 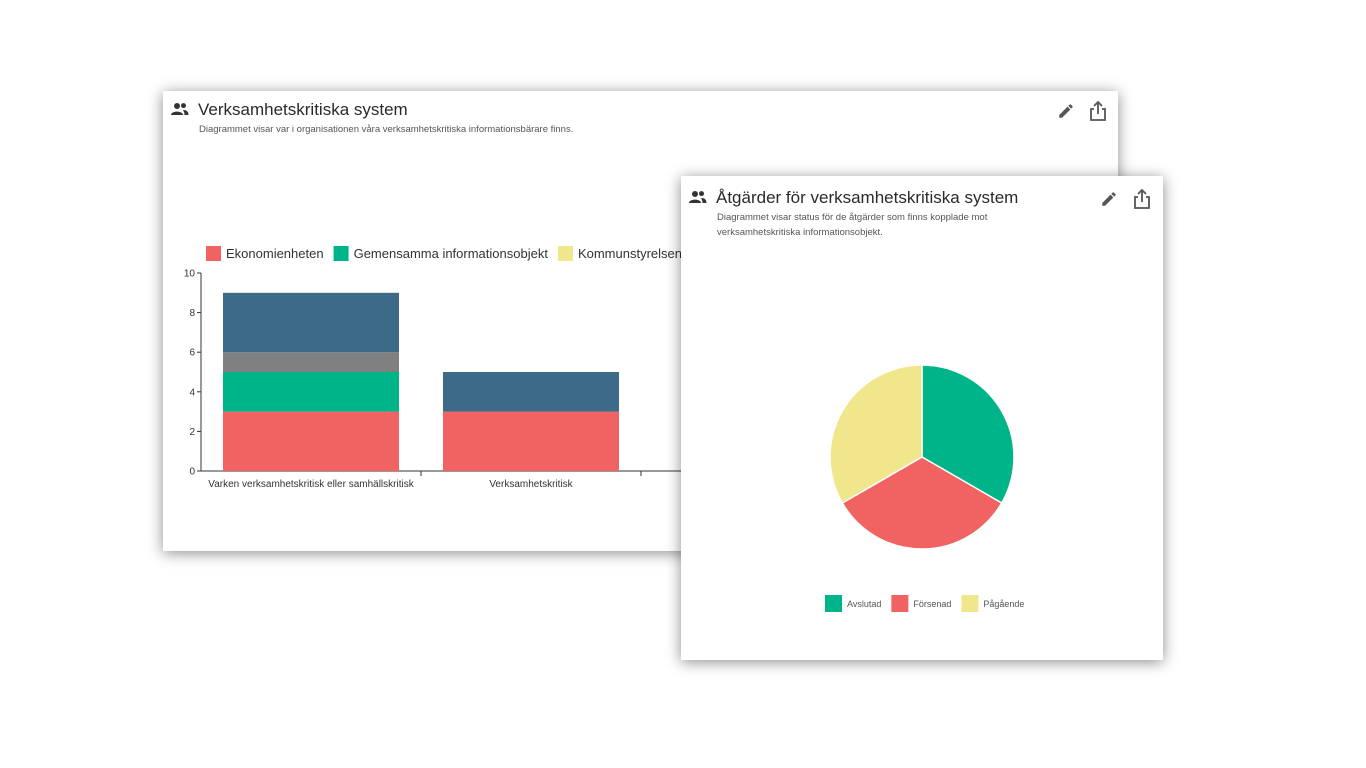 I want to click on pie-legend: Avslutad Försenad Pågående, so click(x=924, y=603).